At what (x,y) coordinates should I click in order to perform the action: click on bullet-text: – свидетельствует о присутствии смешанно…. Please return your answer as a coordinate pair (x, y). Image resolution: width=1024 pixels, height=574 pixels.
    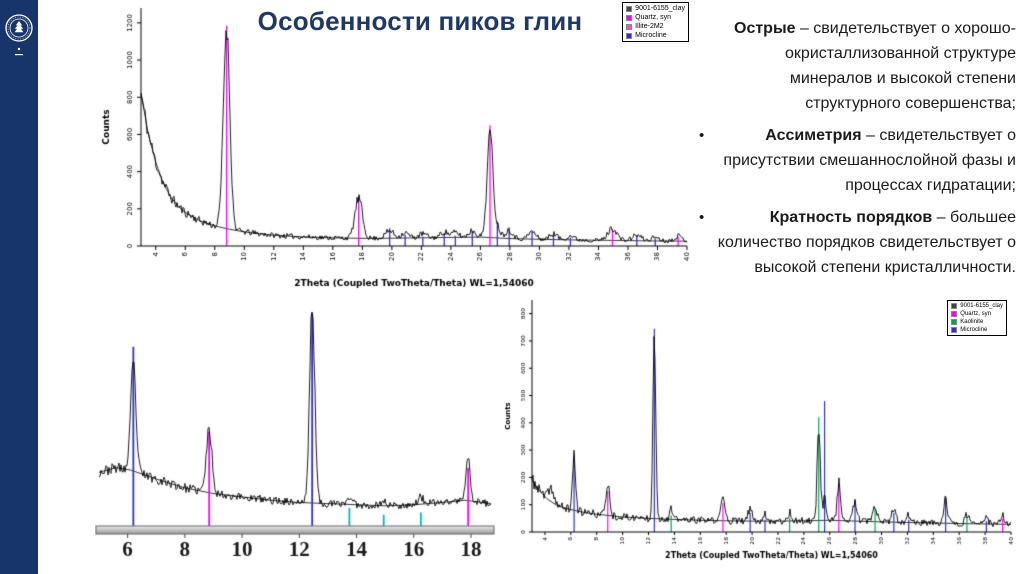
    Looking at the image, I should click on (869, 160).